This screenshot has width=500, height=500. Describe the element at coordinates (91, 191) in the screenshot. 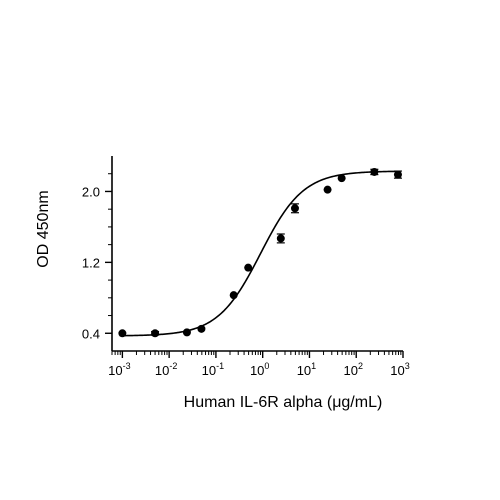

I see `y-tick-label: 2.0` at that location.